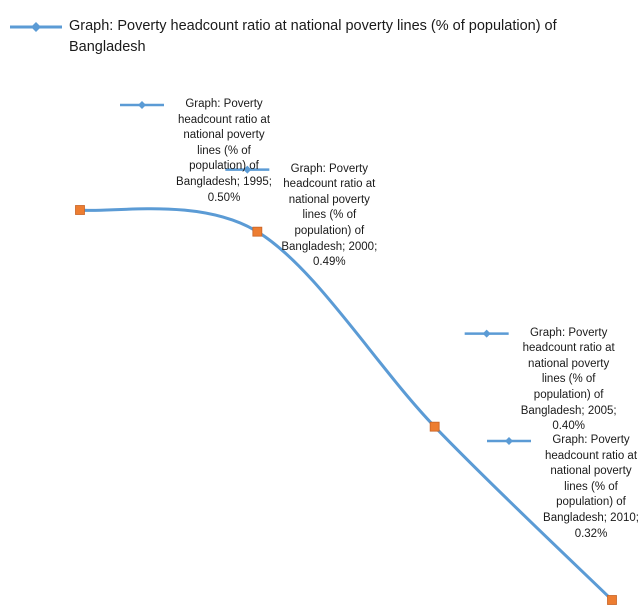  Describe the element at coordinates (329, 246) in the screenshot. I see `data-label-line: Bangladesh; 2000;` at that location.